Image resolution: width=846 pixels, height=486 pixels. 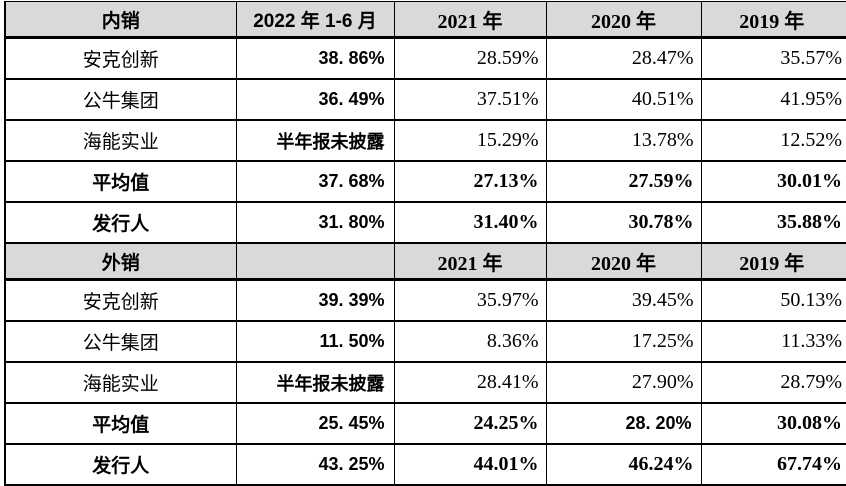 I want to click on value-cell: 50.13%, so click(x=773, y=300).